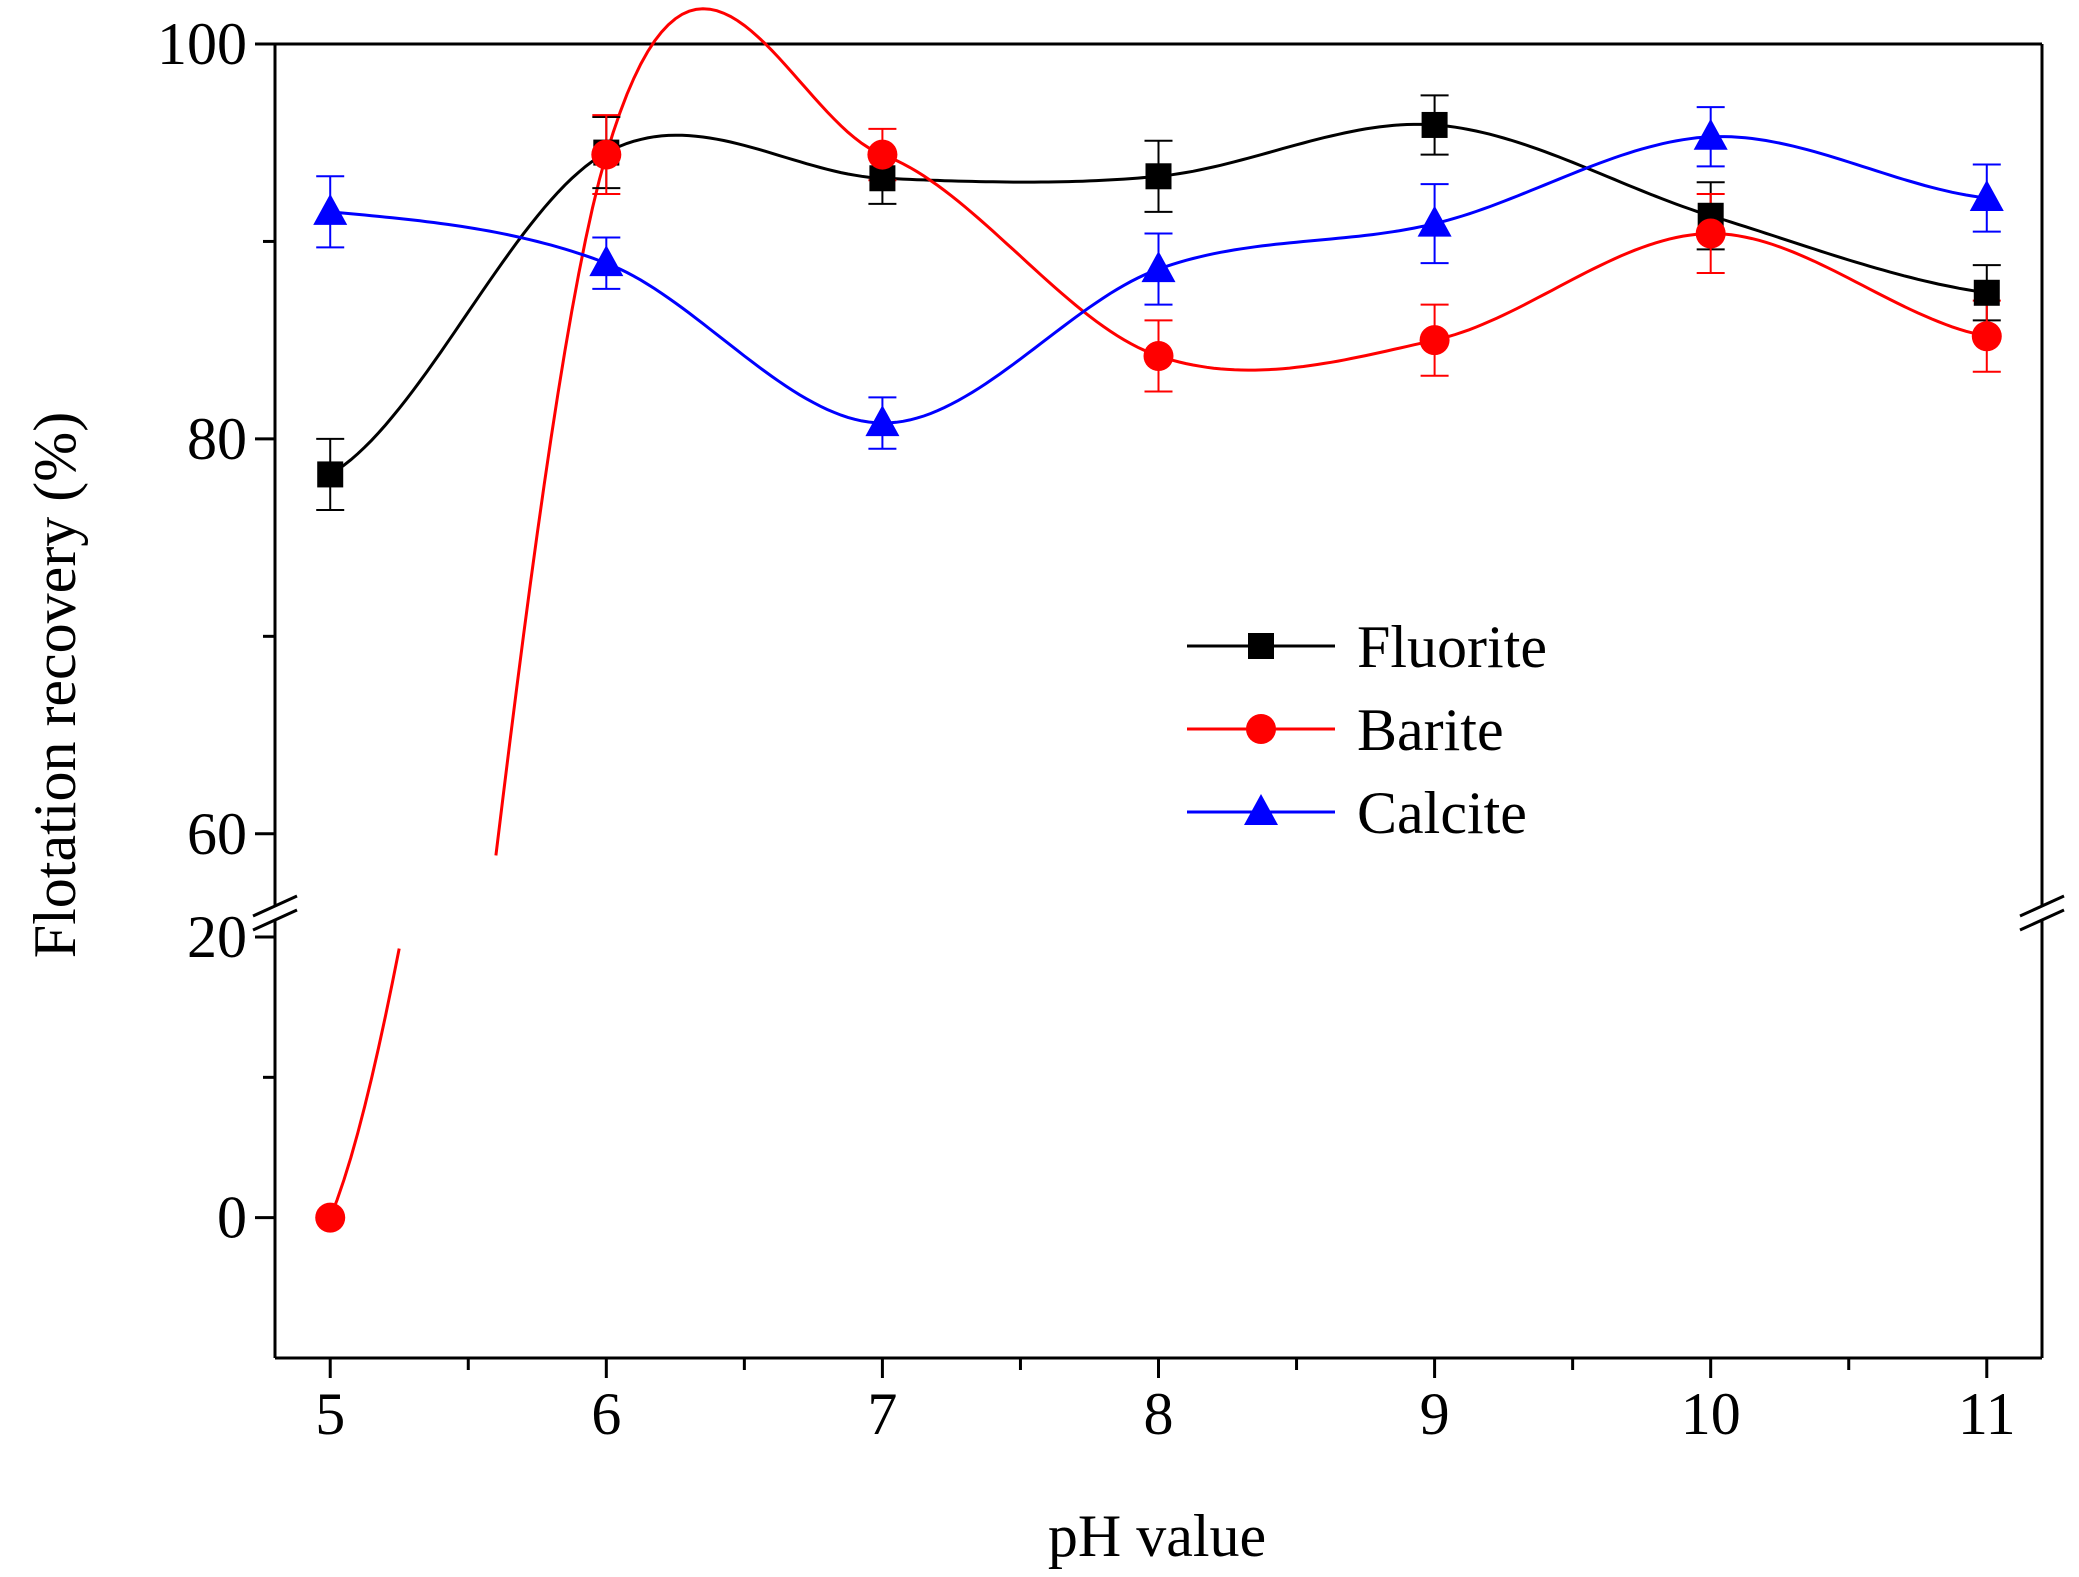 This screenshot has height=1577, width=2079. I want to click on x-tick-label: 6, so click(606, 1414).